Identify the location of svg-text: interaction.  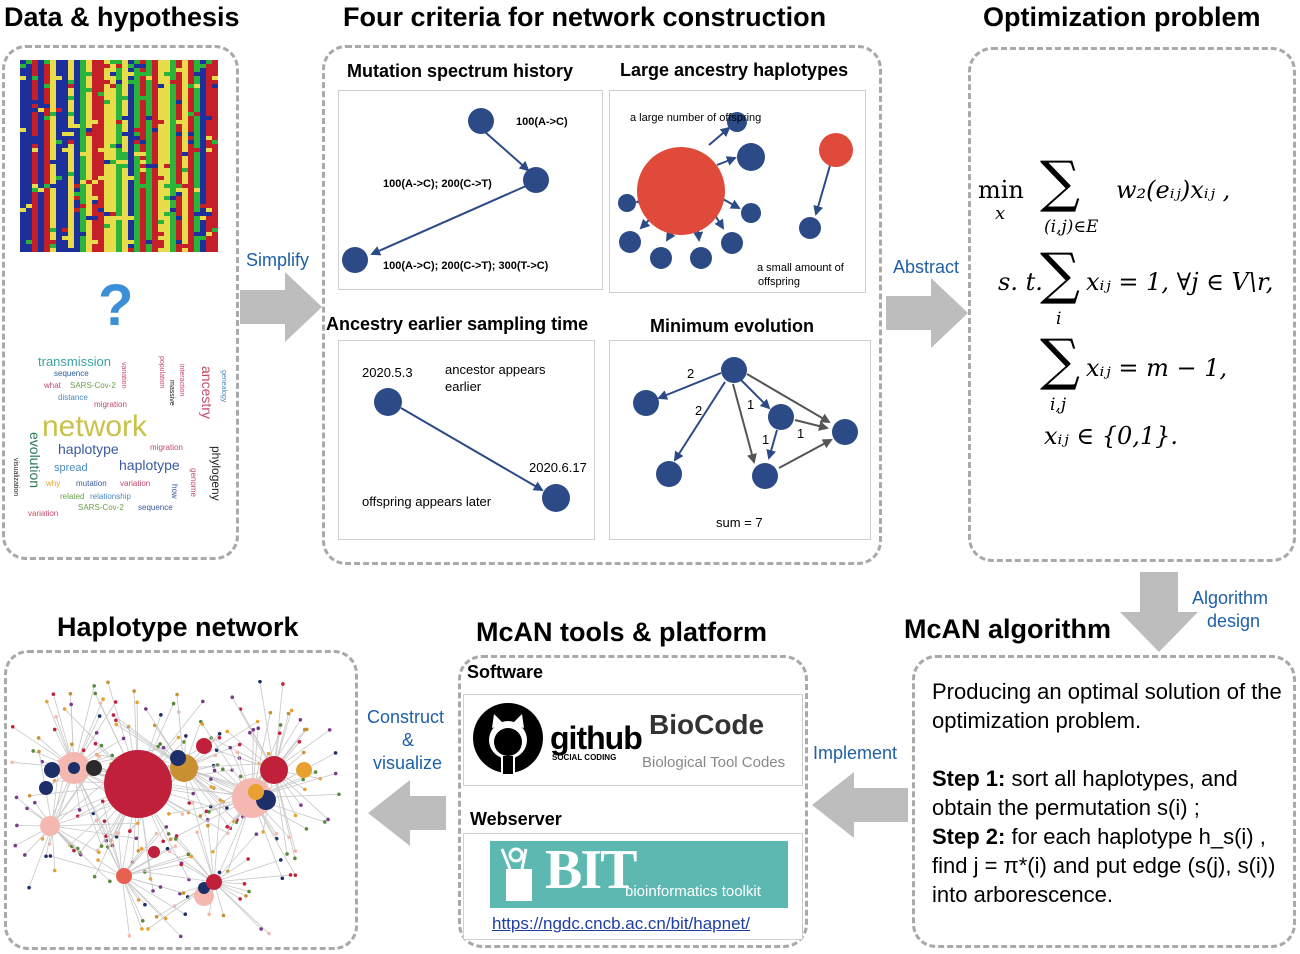
(181, 380).